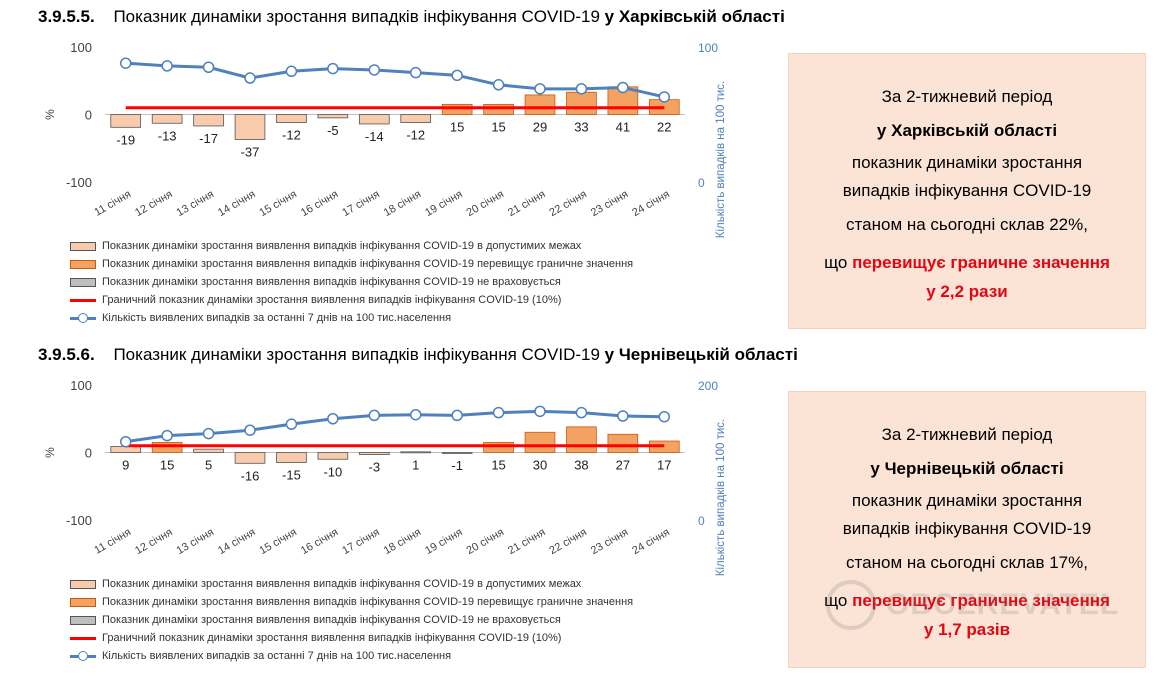 Image resolution: width=1164 pixels, height=695 pixels. What do you see at coordinates (694, 16) in the screenshot?
I see `heading-region: у Харківській області` at bounding box center [694, 16].